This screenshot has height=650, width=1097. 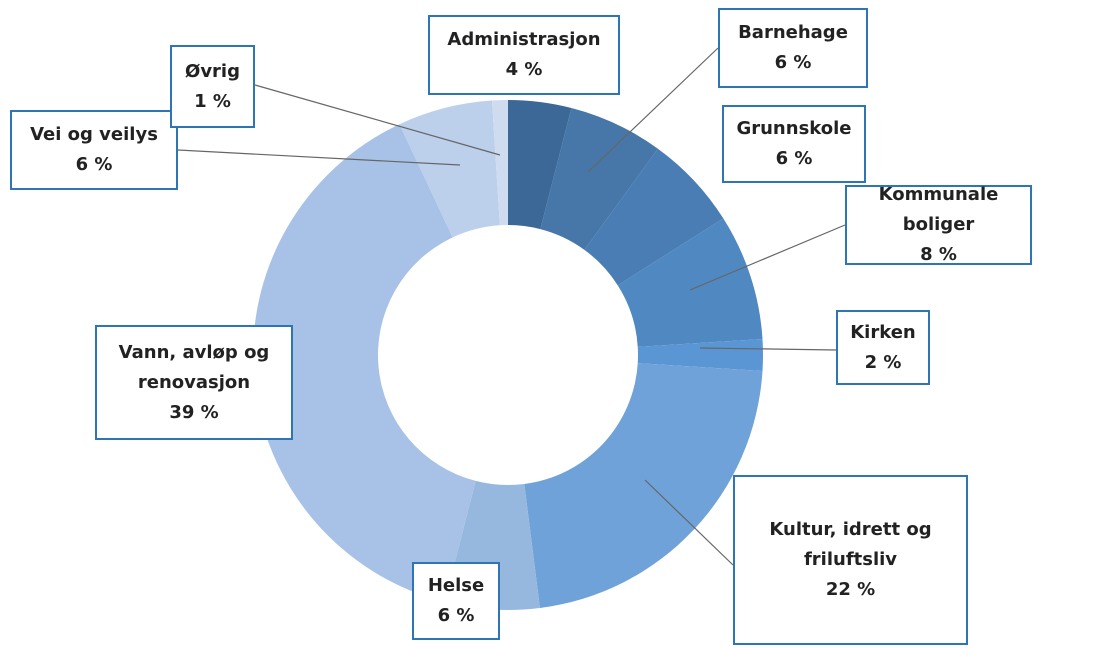 I want to click on data-label: Administrasjon 4 %, so click(x=524, y=55).